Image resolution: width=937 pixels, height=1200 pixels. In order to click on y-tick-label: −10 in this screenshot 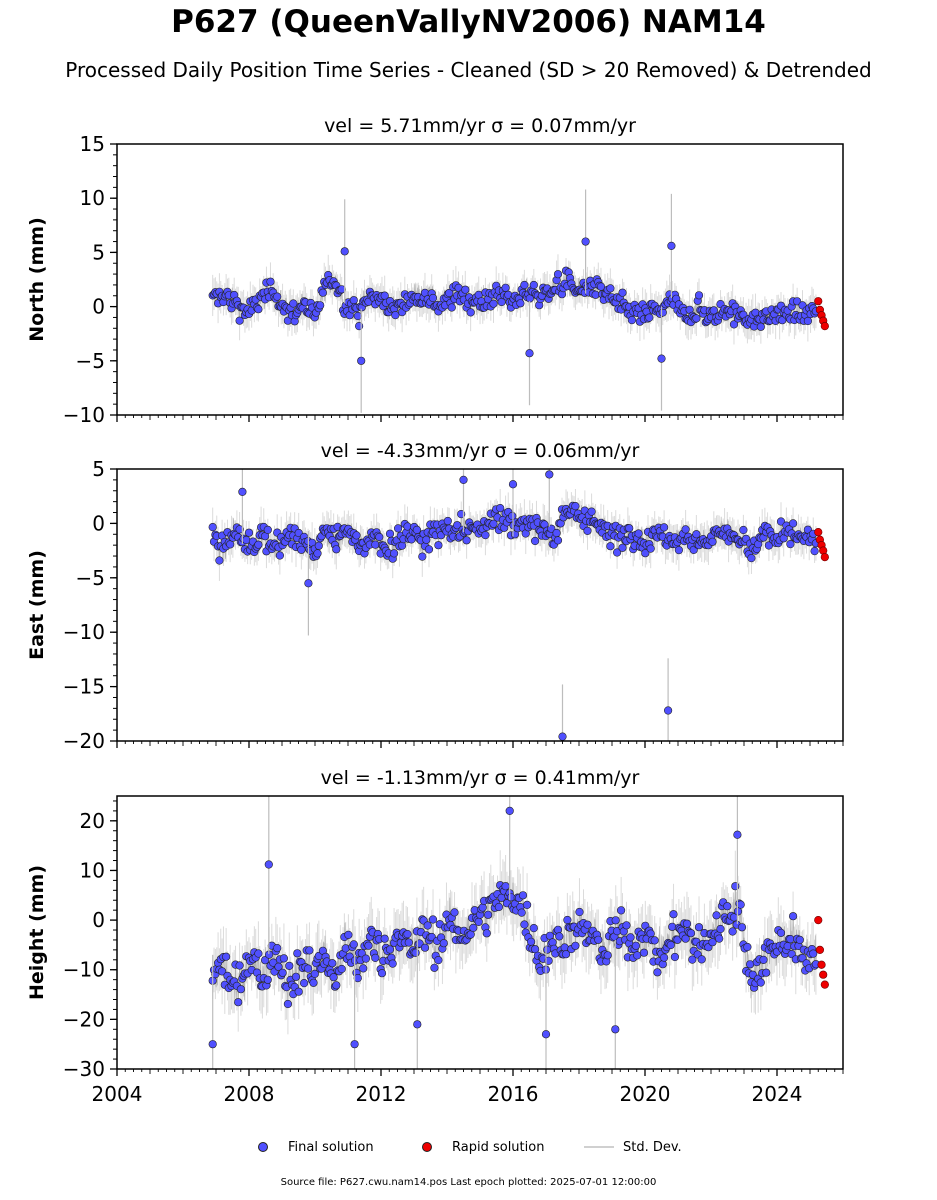, I will do `click(84, 415)`.